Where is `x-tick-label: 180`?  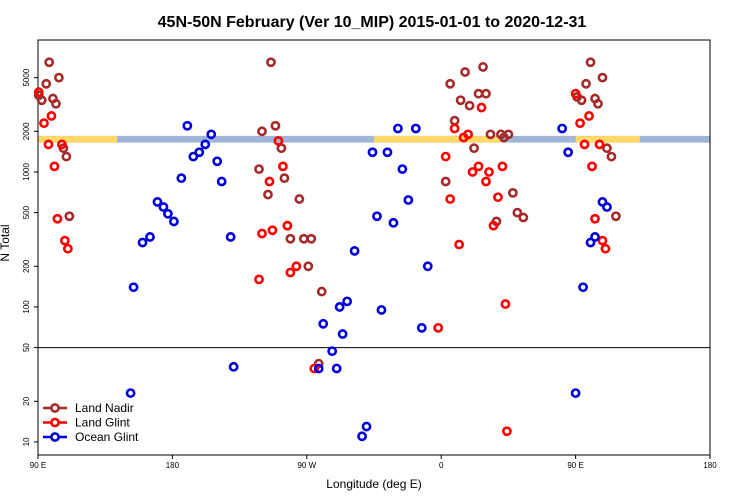 x-tick-label: 180 is located at coordinates (710, 465).